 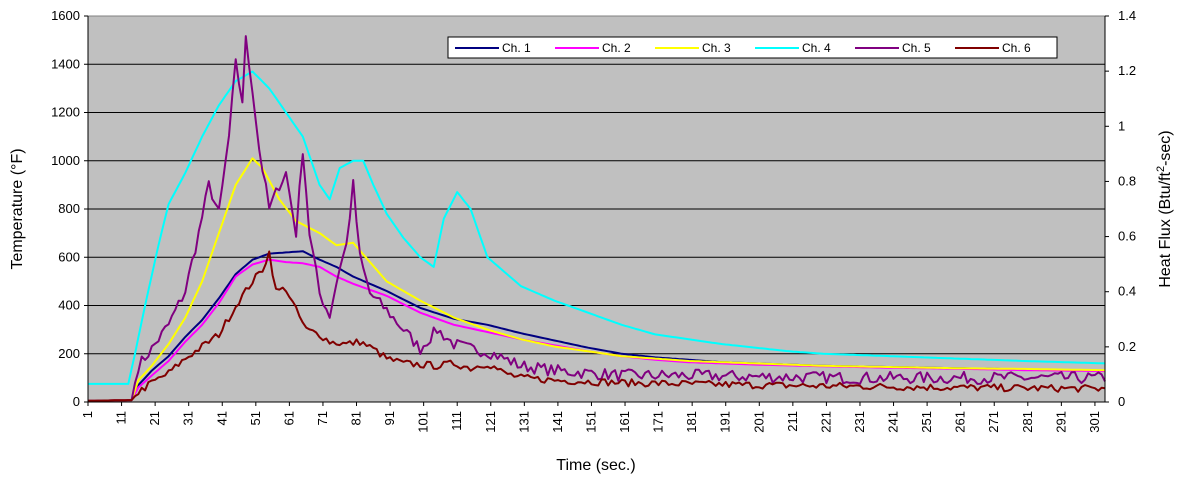 I want to click on y2-tick-label: 1.2, so click(x=1127, y=70).